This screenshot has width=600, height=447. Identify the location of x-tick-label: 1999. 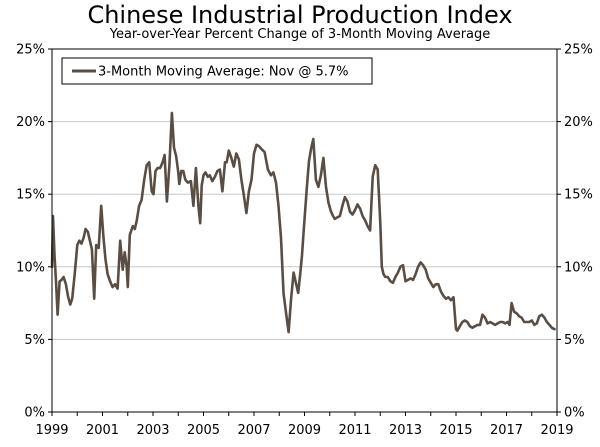
(51, 430).